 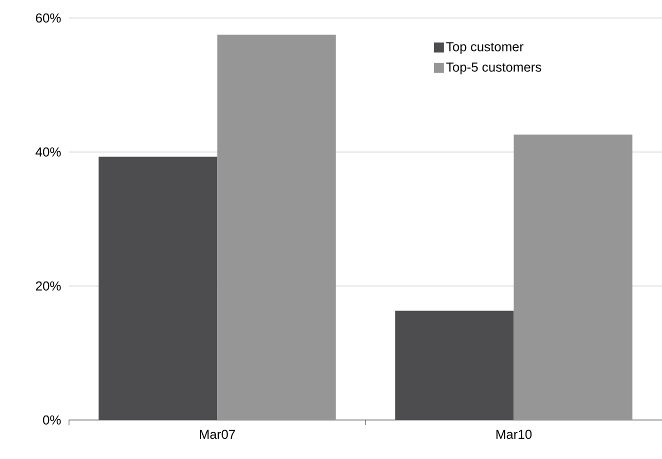 What do you see at coordinates (217, 434) in the screenshot?
I see `x-tick-label: Mar07` at bounding box center [217, 434].